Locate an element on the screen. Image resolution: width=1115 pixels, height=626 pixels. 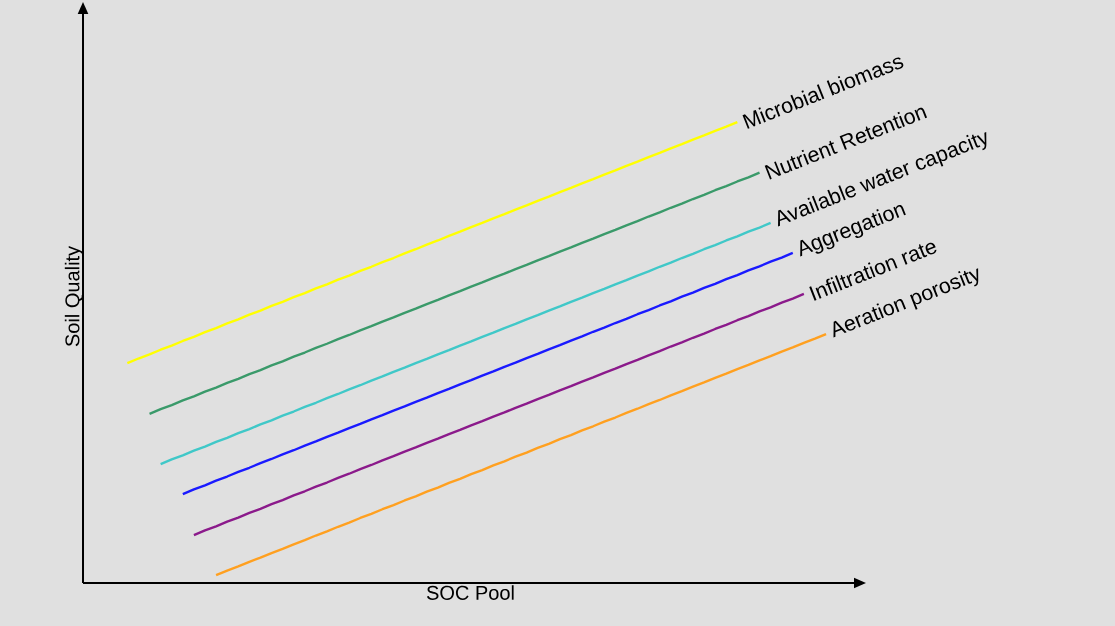
x-axis-title: SOC Pool is located at coordinates (470, 592).